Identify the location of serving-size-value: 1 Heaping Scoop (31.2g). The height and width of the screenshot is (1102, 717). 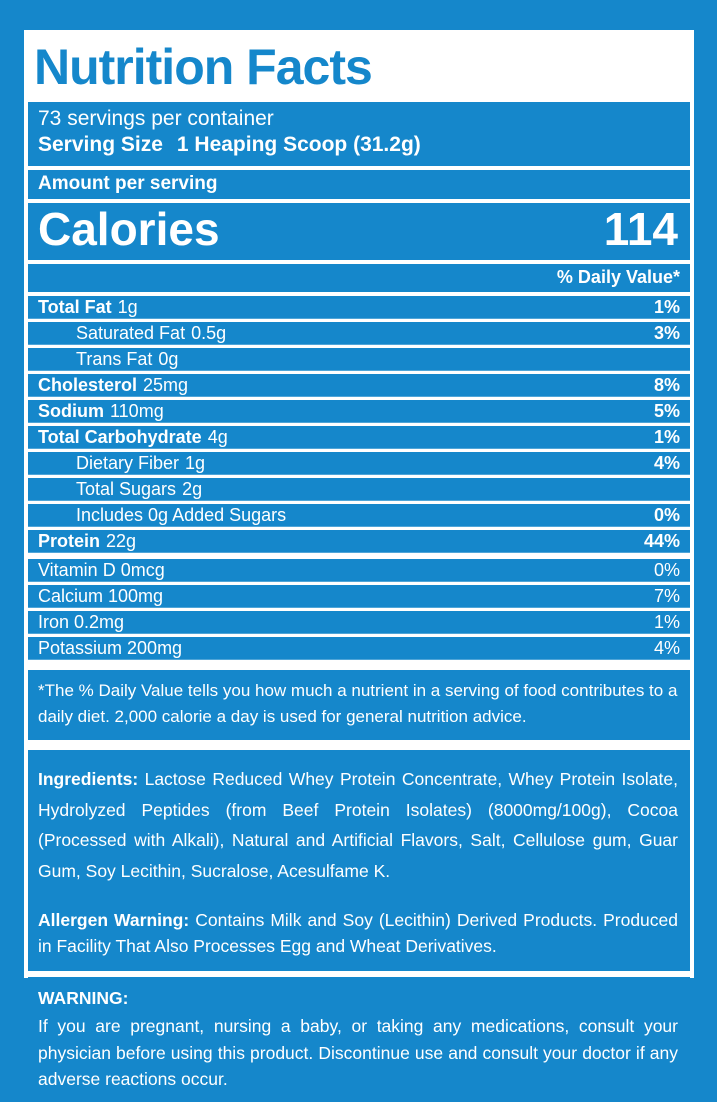
(298, 145).